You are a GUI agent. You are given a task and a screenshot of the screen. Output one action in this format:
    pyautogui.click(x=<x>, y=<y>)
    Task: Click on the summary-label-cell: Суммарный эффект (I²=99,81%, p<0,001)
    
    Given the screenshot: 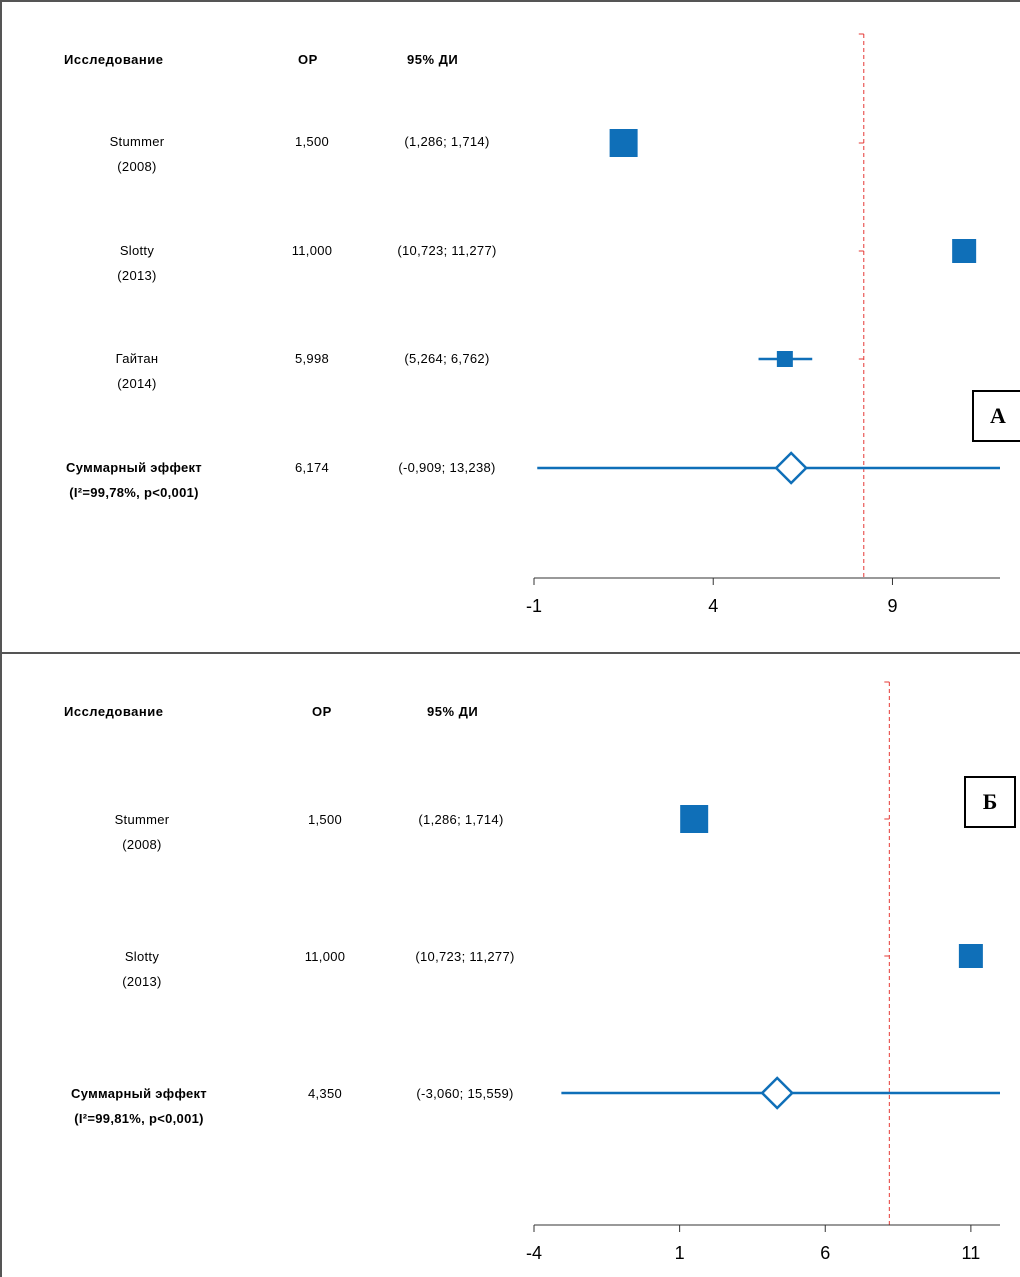 What is the action you would take?
    pyautogui.click(x=139, y=1106)
    